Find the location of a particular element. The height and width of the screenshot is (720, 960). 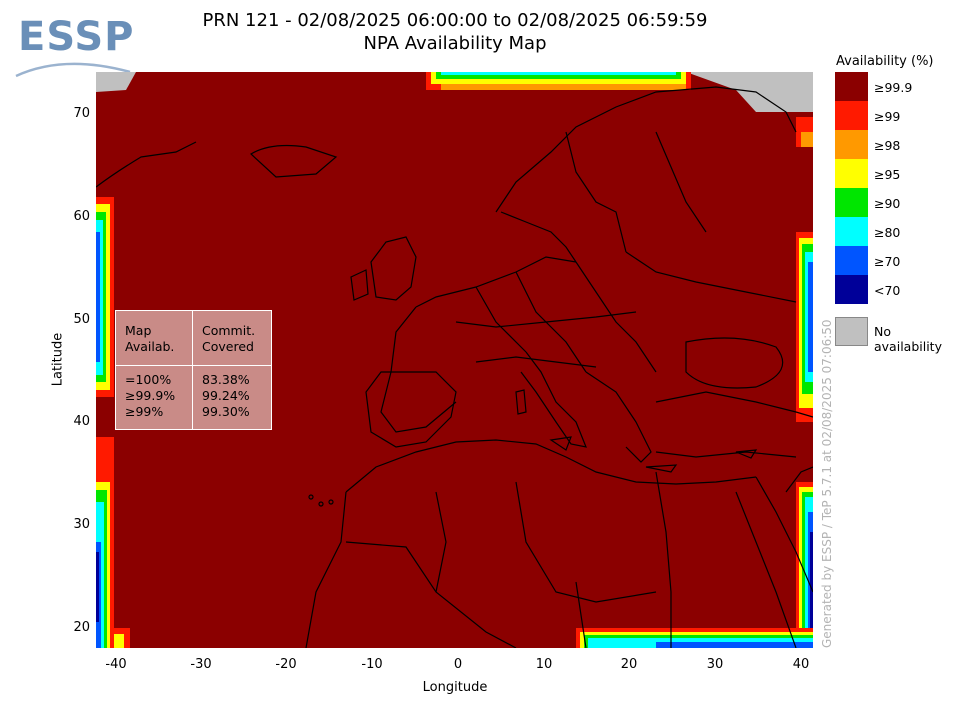

stats-column-divider is located at coordinates (192, 370).